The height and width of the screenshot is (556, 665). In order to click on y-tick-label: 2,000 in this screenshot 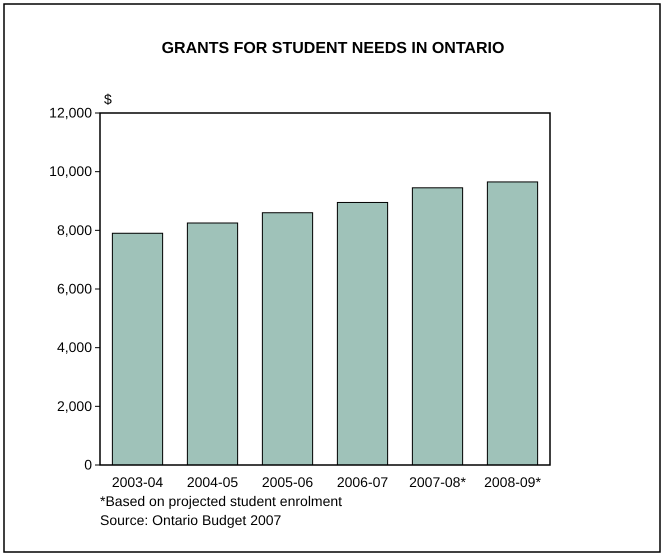, I will do `click(74, 406)`.